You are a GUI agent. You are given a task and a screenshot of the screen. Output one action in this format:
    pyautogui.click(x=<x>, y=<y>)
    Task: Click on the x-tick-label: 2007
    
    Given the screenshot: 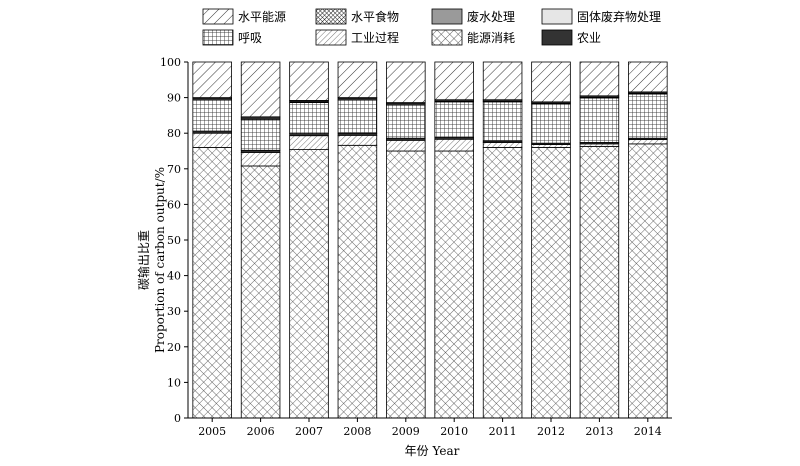 What is the action you would take?
    pyautogui.click(x=309, y=431)
    